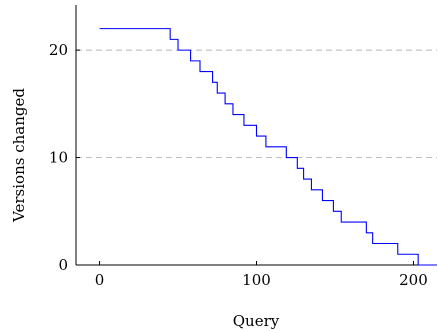 This screenshot has width=438, height=331. I want to click on y-axis-label: Versions changed, so click(19, 155).